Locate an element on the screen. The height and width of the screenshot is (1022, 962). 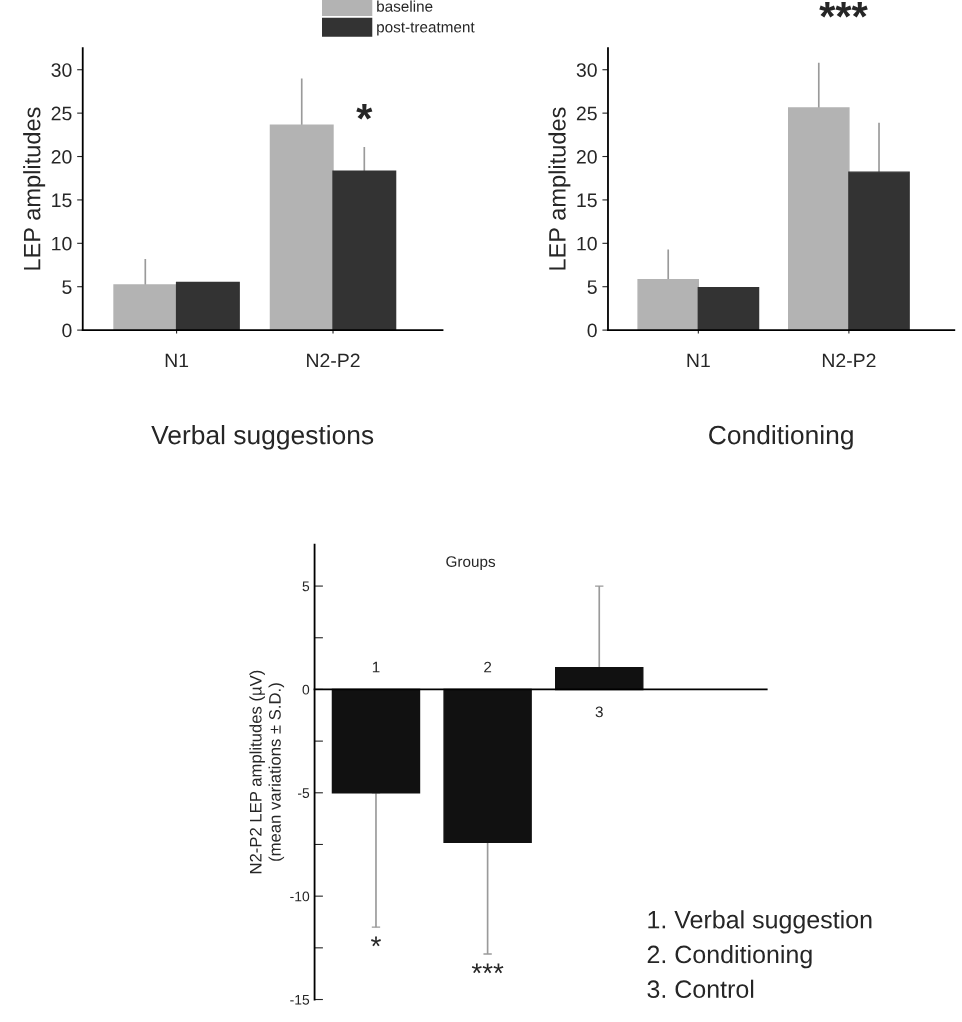
text: Verbal suggestions is located at coordinates (262, 437).